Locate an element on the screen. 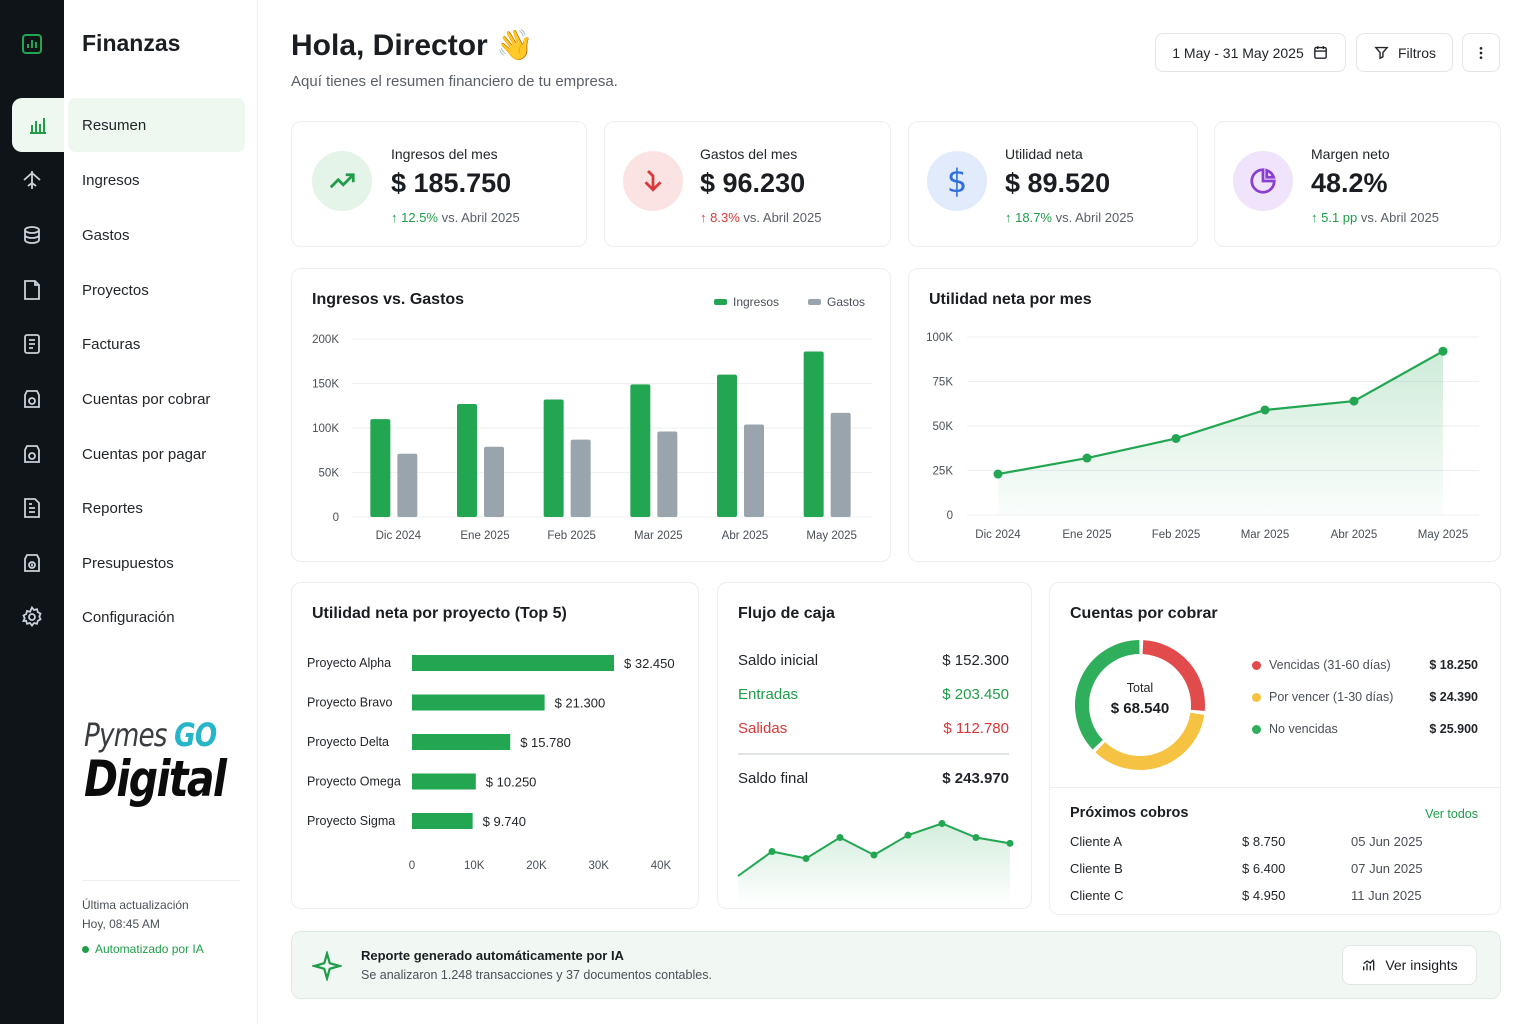 This screenshot has width=1536, height=1024. legend-label: Por vencer (1-30 días) is located at coordinates (1331, 697).